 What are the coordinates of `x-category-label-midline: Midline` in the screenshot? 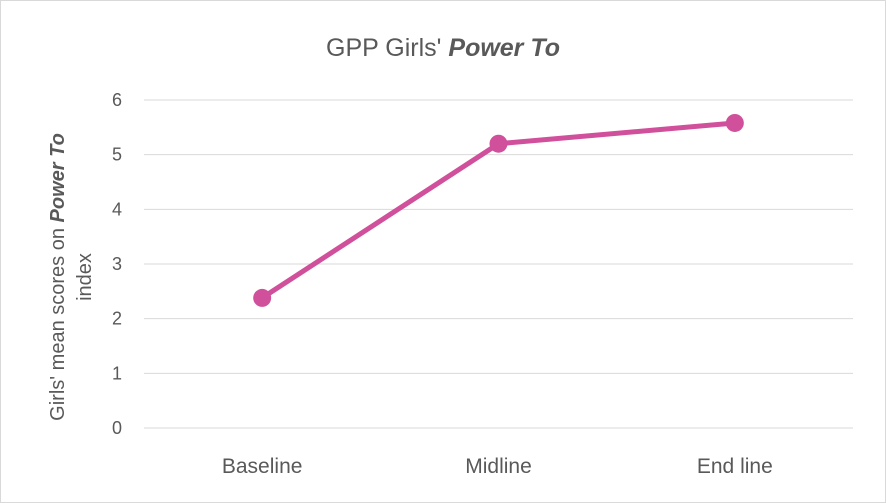 It's located at (498, 466).